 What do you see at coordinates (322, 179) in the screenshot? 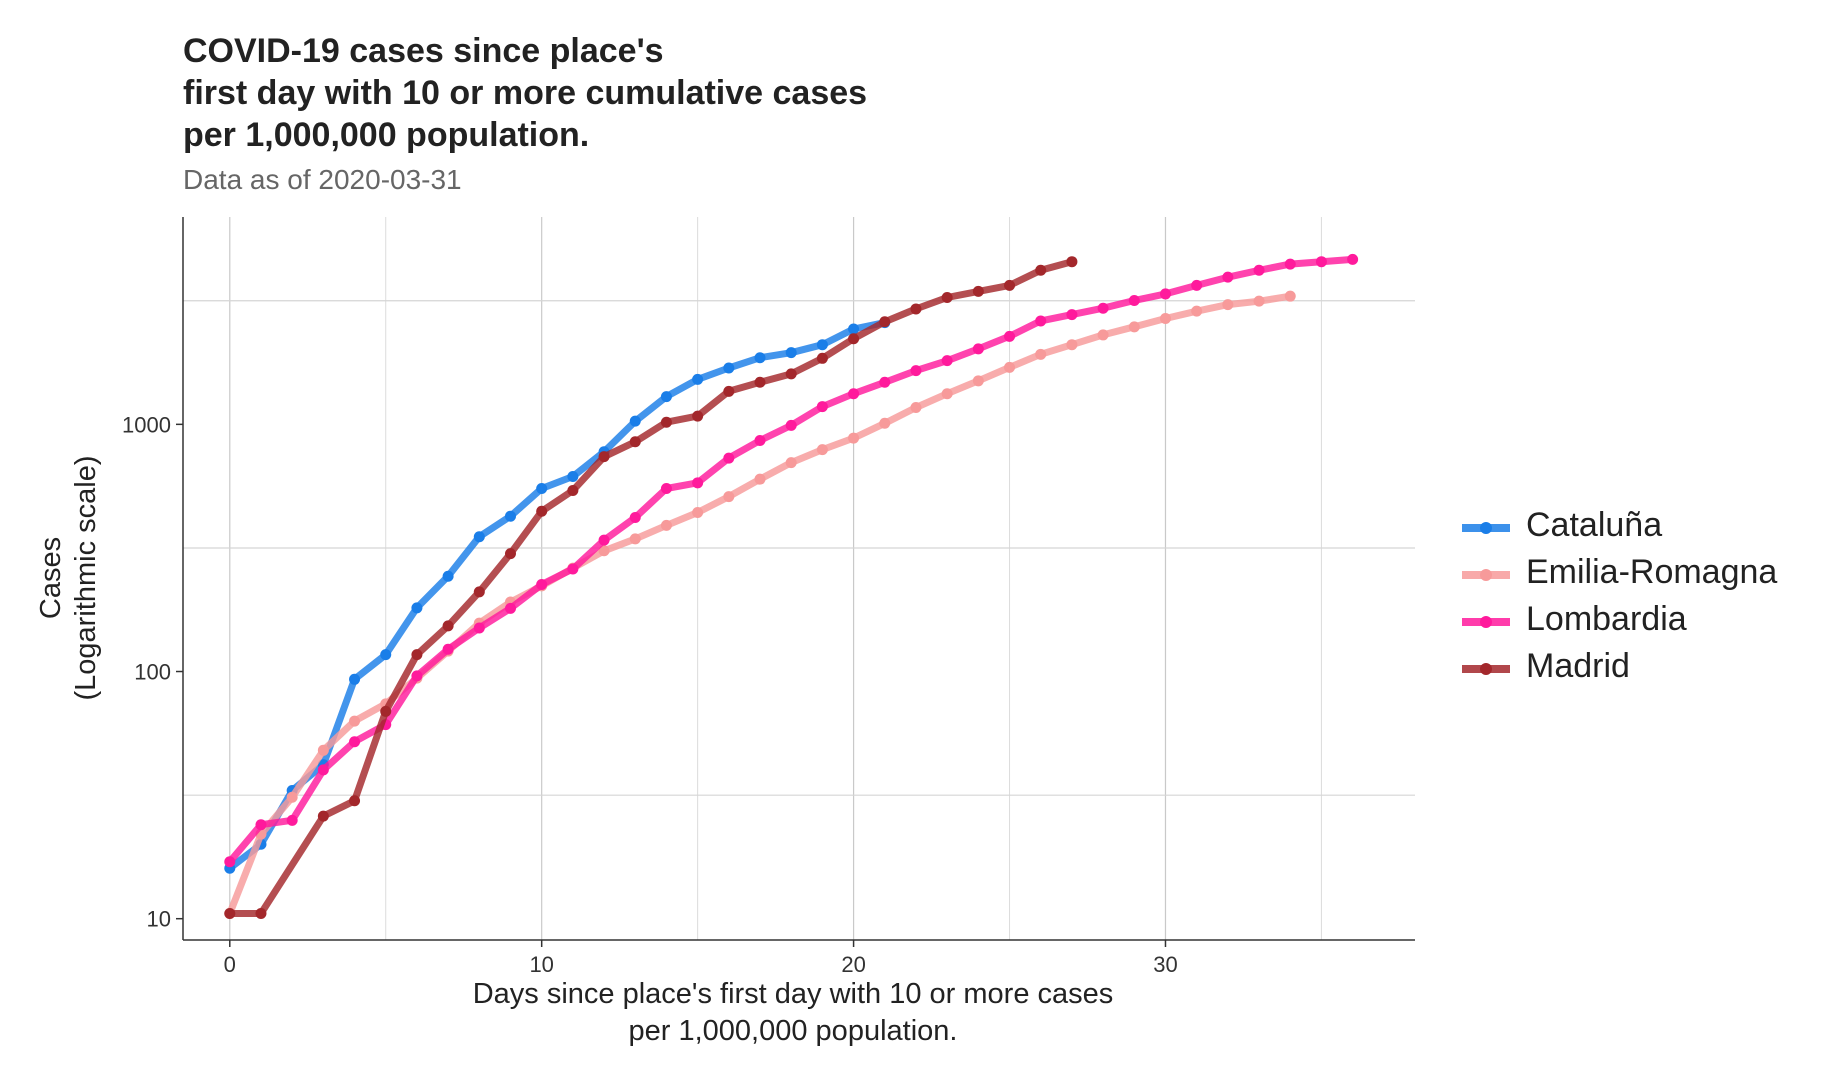
I see `chart-subtitle: Data as of 2020-03-31` at bounding box center [322, 179].